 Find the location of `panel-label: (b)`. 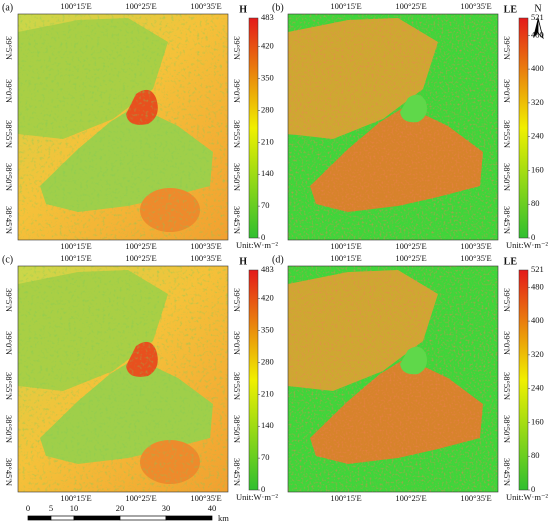

panel-label: (b) is located at coordinates (278, 7).